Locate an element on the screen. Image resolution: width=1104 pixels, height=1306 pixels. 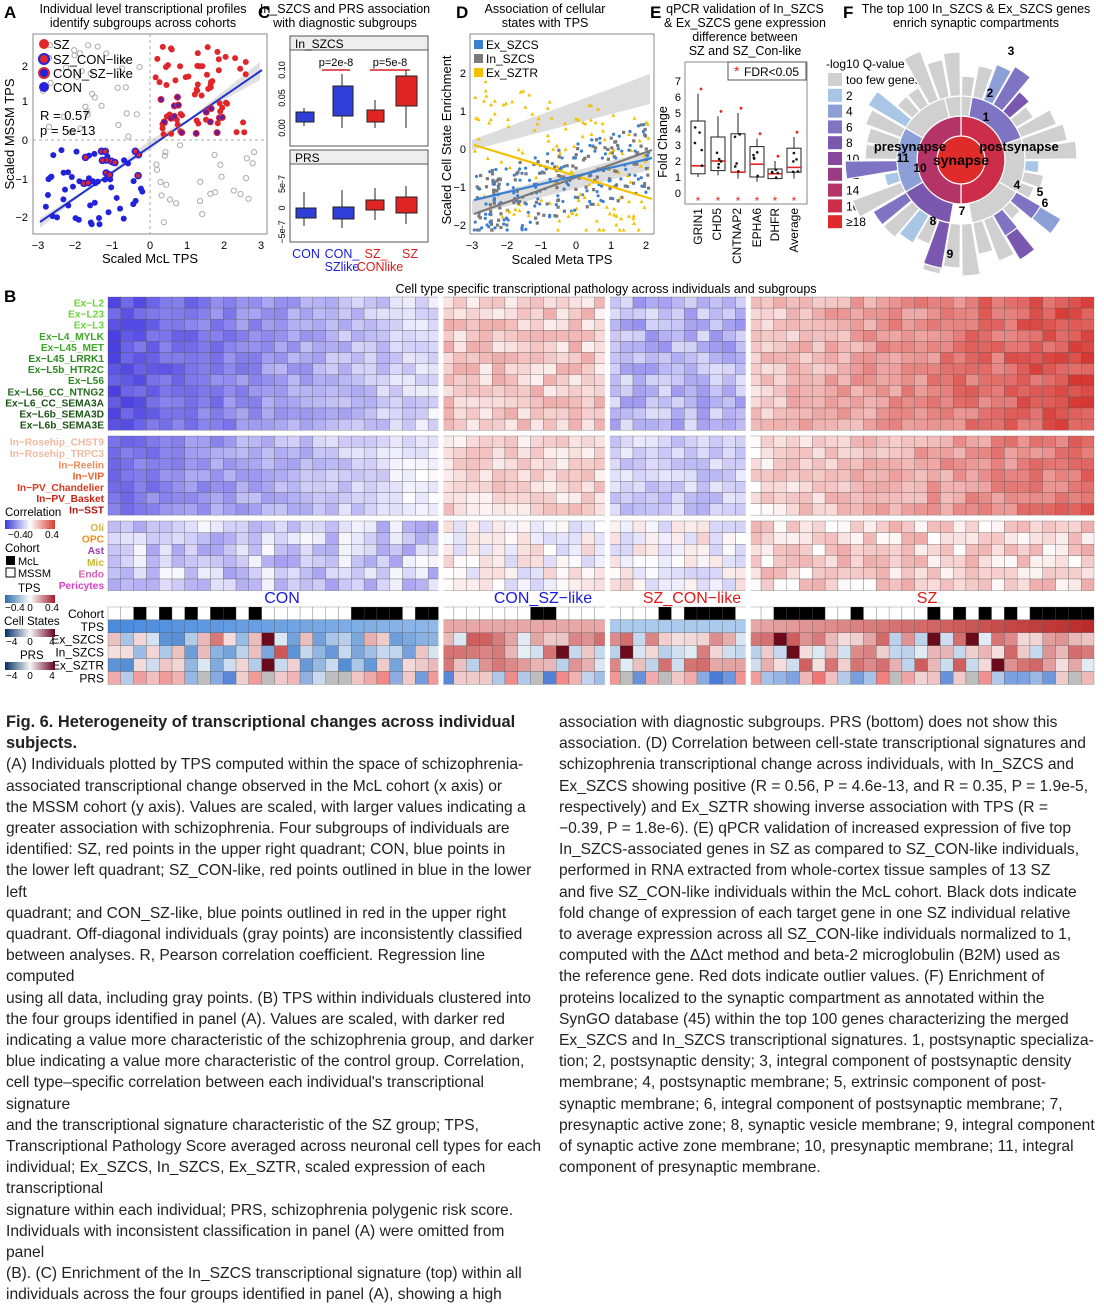
panel-a-legend: SZ SZ_CON−like CON_SZ−like CON is located at coordinates (85, 66).